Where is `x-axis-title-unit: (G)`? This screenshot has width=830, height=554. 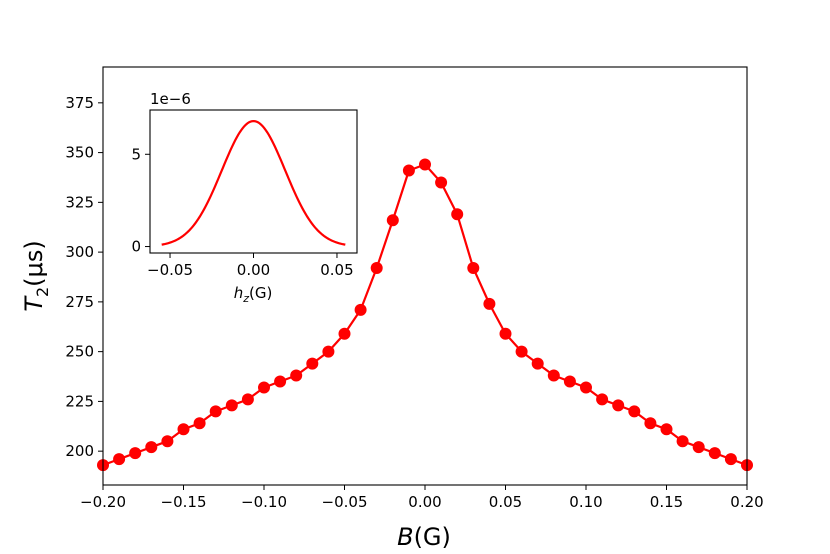 x-axis-title-unit: (G) is located at coordinates (432, 537).